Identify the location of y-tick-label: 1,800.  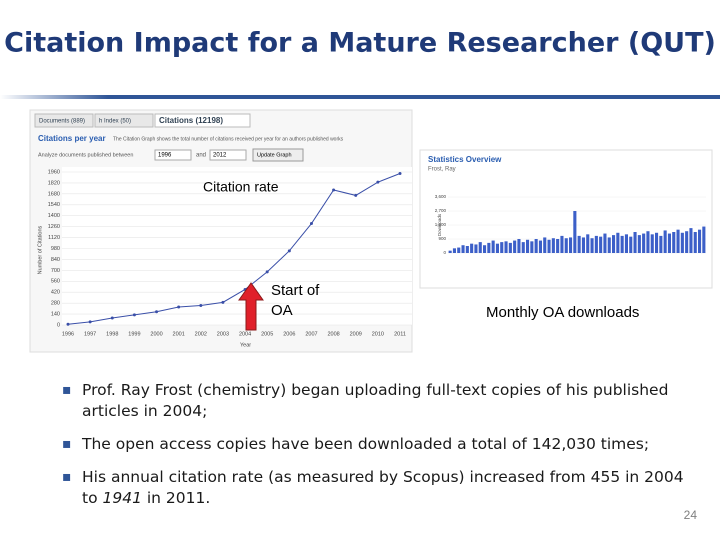
(441, 224).